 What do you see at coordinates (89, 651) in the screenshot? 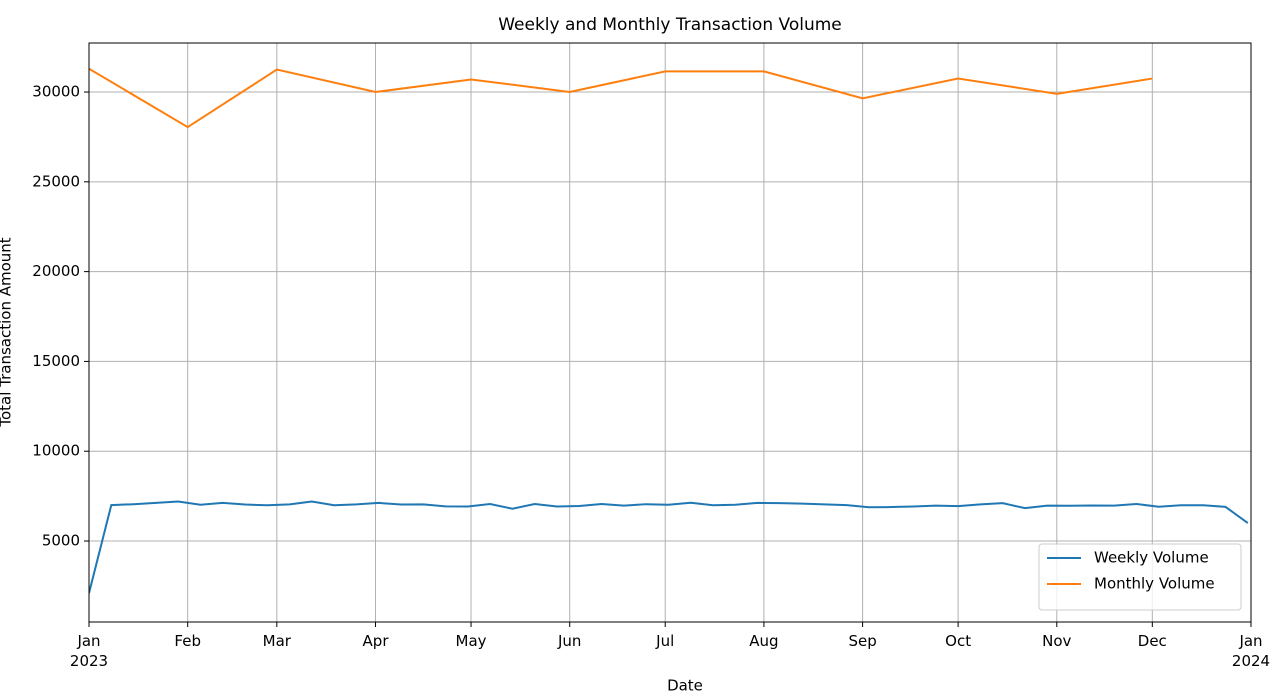
I see `x-tick-label: Jan 2023` at bounding box center [89, 651].